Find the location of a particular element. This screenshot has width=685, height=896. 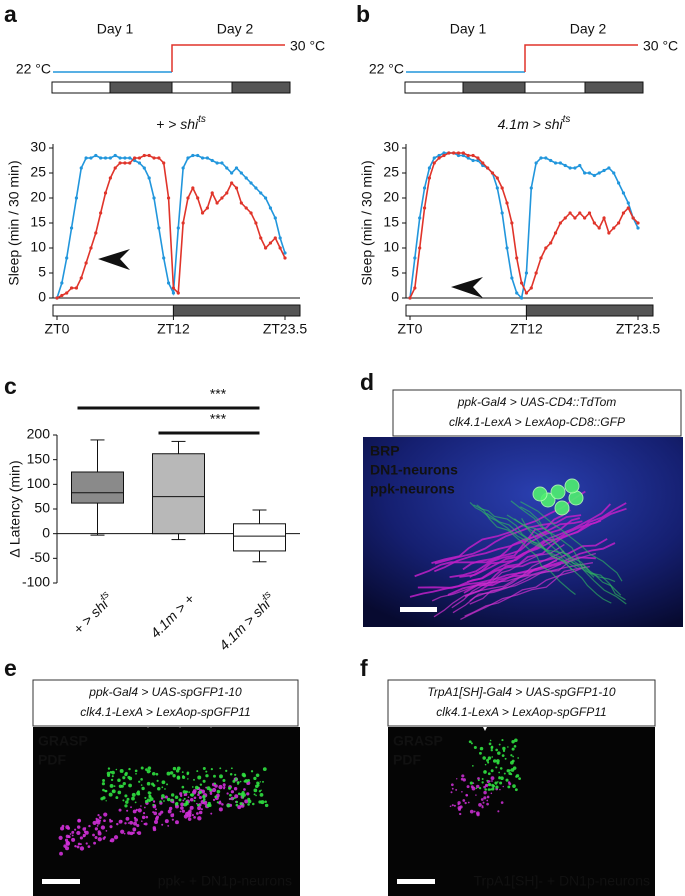

series-line is located at coordinates (171, 226).